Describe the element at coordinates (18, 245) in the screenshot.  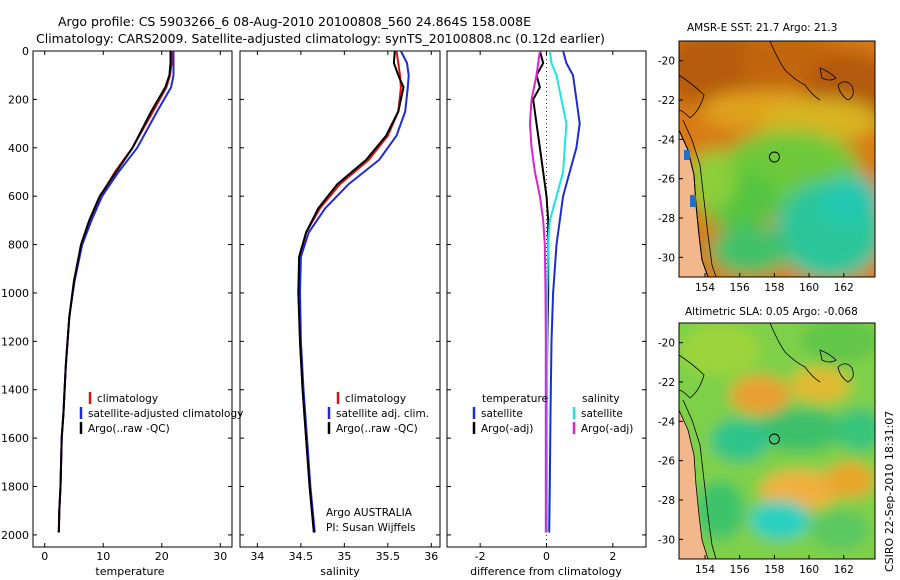
I see `y-tick-label: 800` at that location.